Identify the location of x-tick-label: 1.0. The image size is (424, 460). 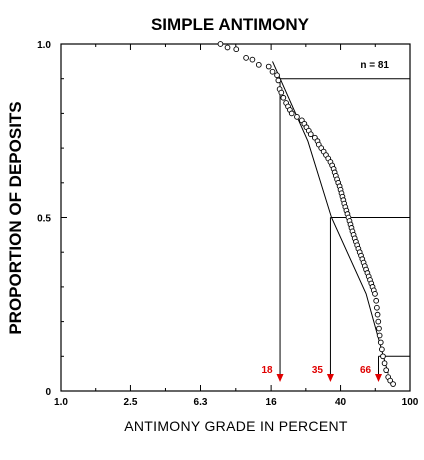
(61, 402).